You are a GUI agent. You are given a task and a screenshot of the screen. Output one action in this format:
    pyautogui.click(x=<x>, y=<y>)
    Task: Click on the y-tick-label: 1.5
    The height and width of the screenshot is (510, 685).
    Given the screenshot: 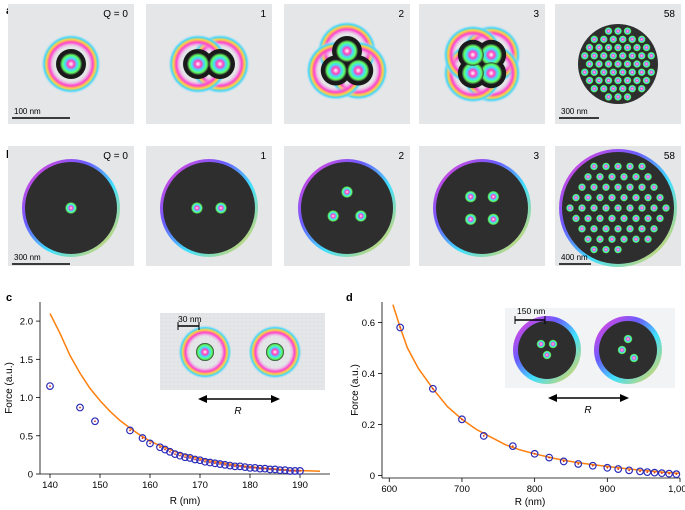 What is the action you would take?
    pyautogui.click(x=26, y=360)
    